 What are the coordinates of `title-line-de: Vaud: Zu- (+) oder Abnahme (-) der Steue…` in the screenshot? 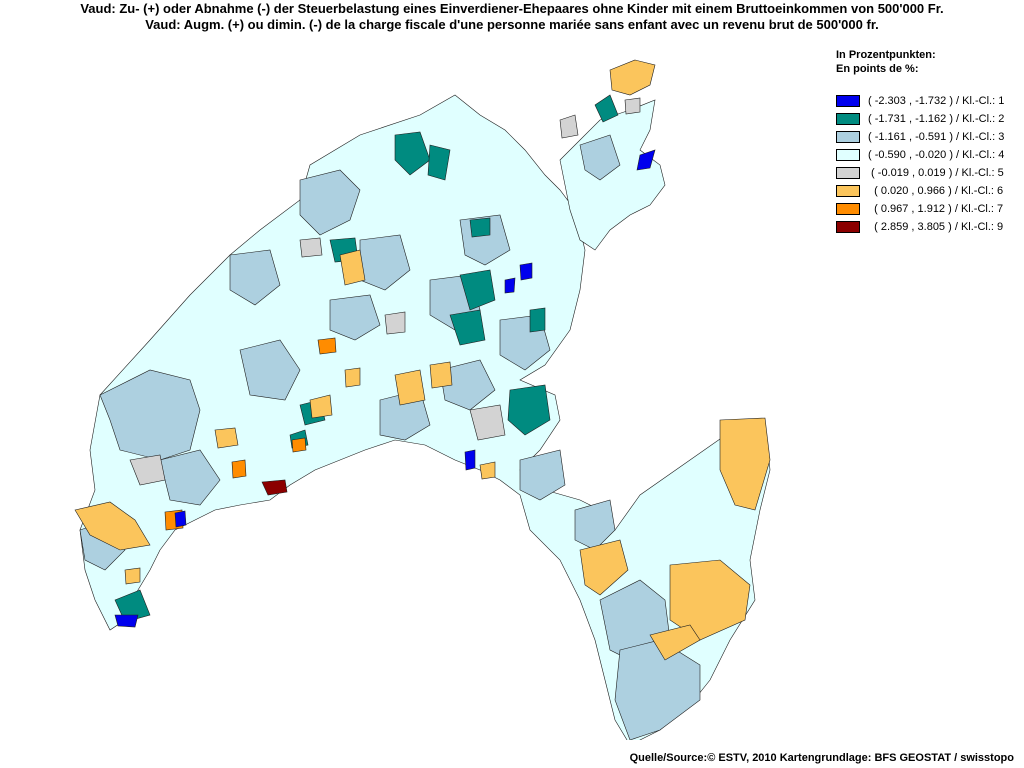 It's located at (512, 8).